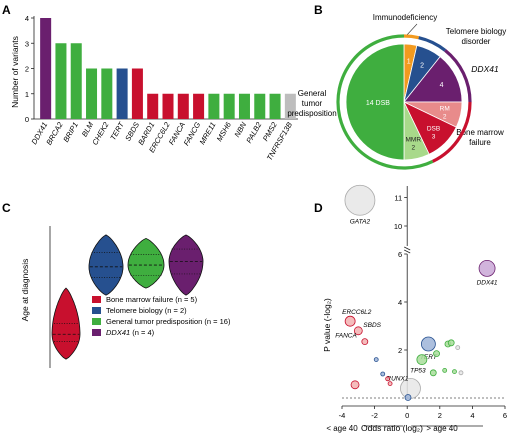 Image resolution: width=520 pixels, height=436 pixels. I want to click on slice-label: 2, so click(445, 116).